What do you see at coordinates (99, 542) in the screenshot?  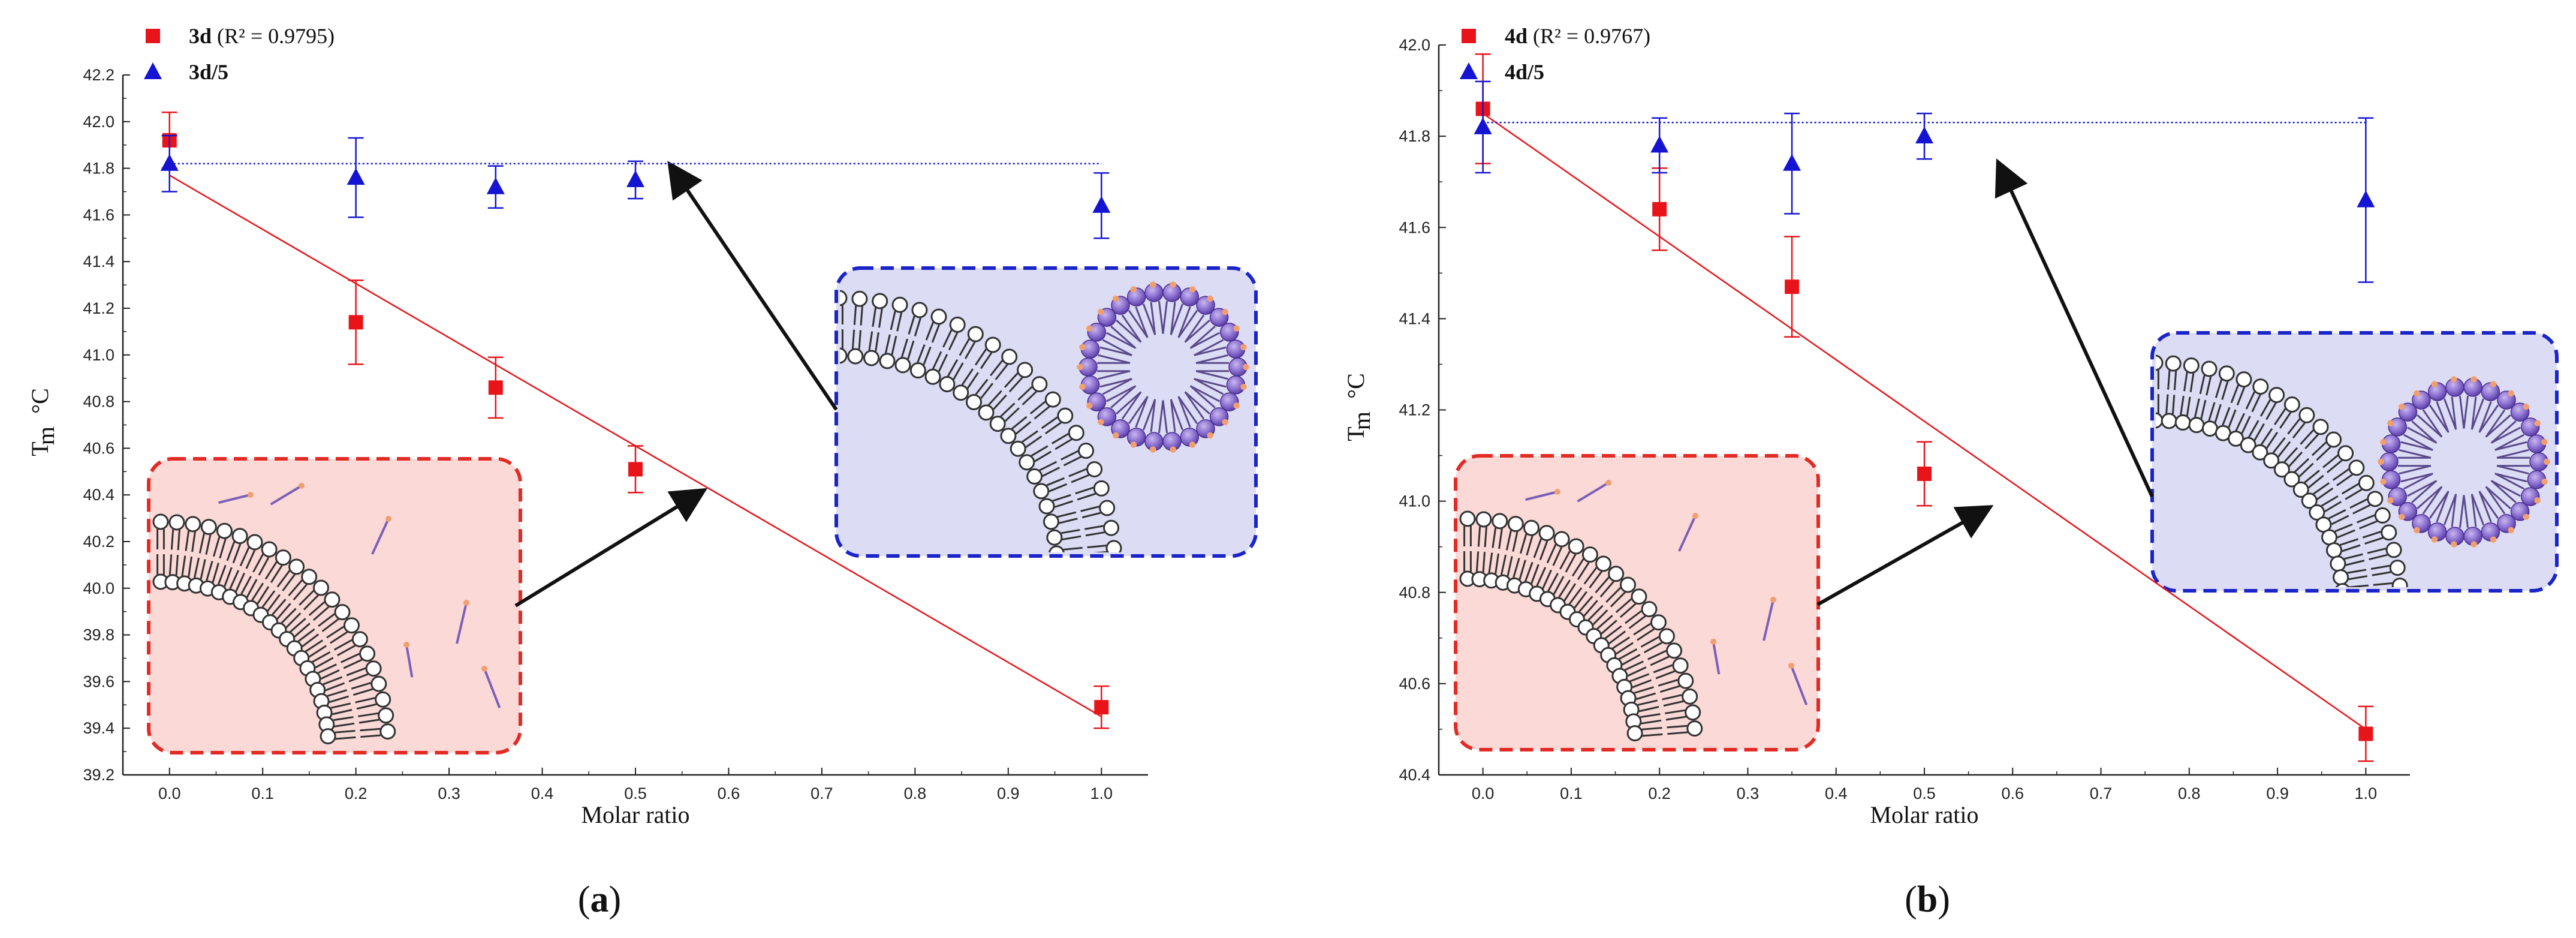 I see `y-tick-label: 40.2` at bounding box center [99, 542].